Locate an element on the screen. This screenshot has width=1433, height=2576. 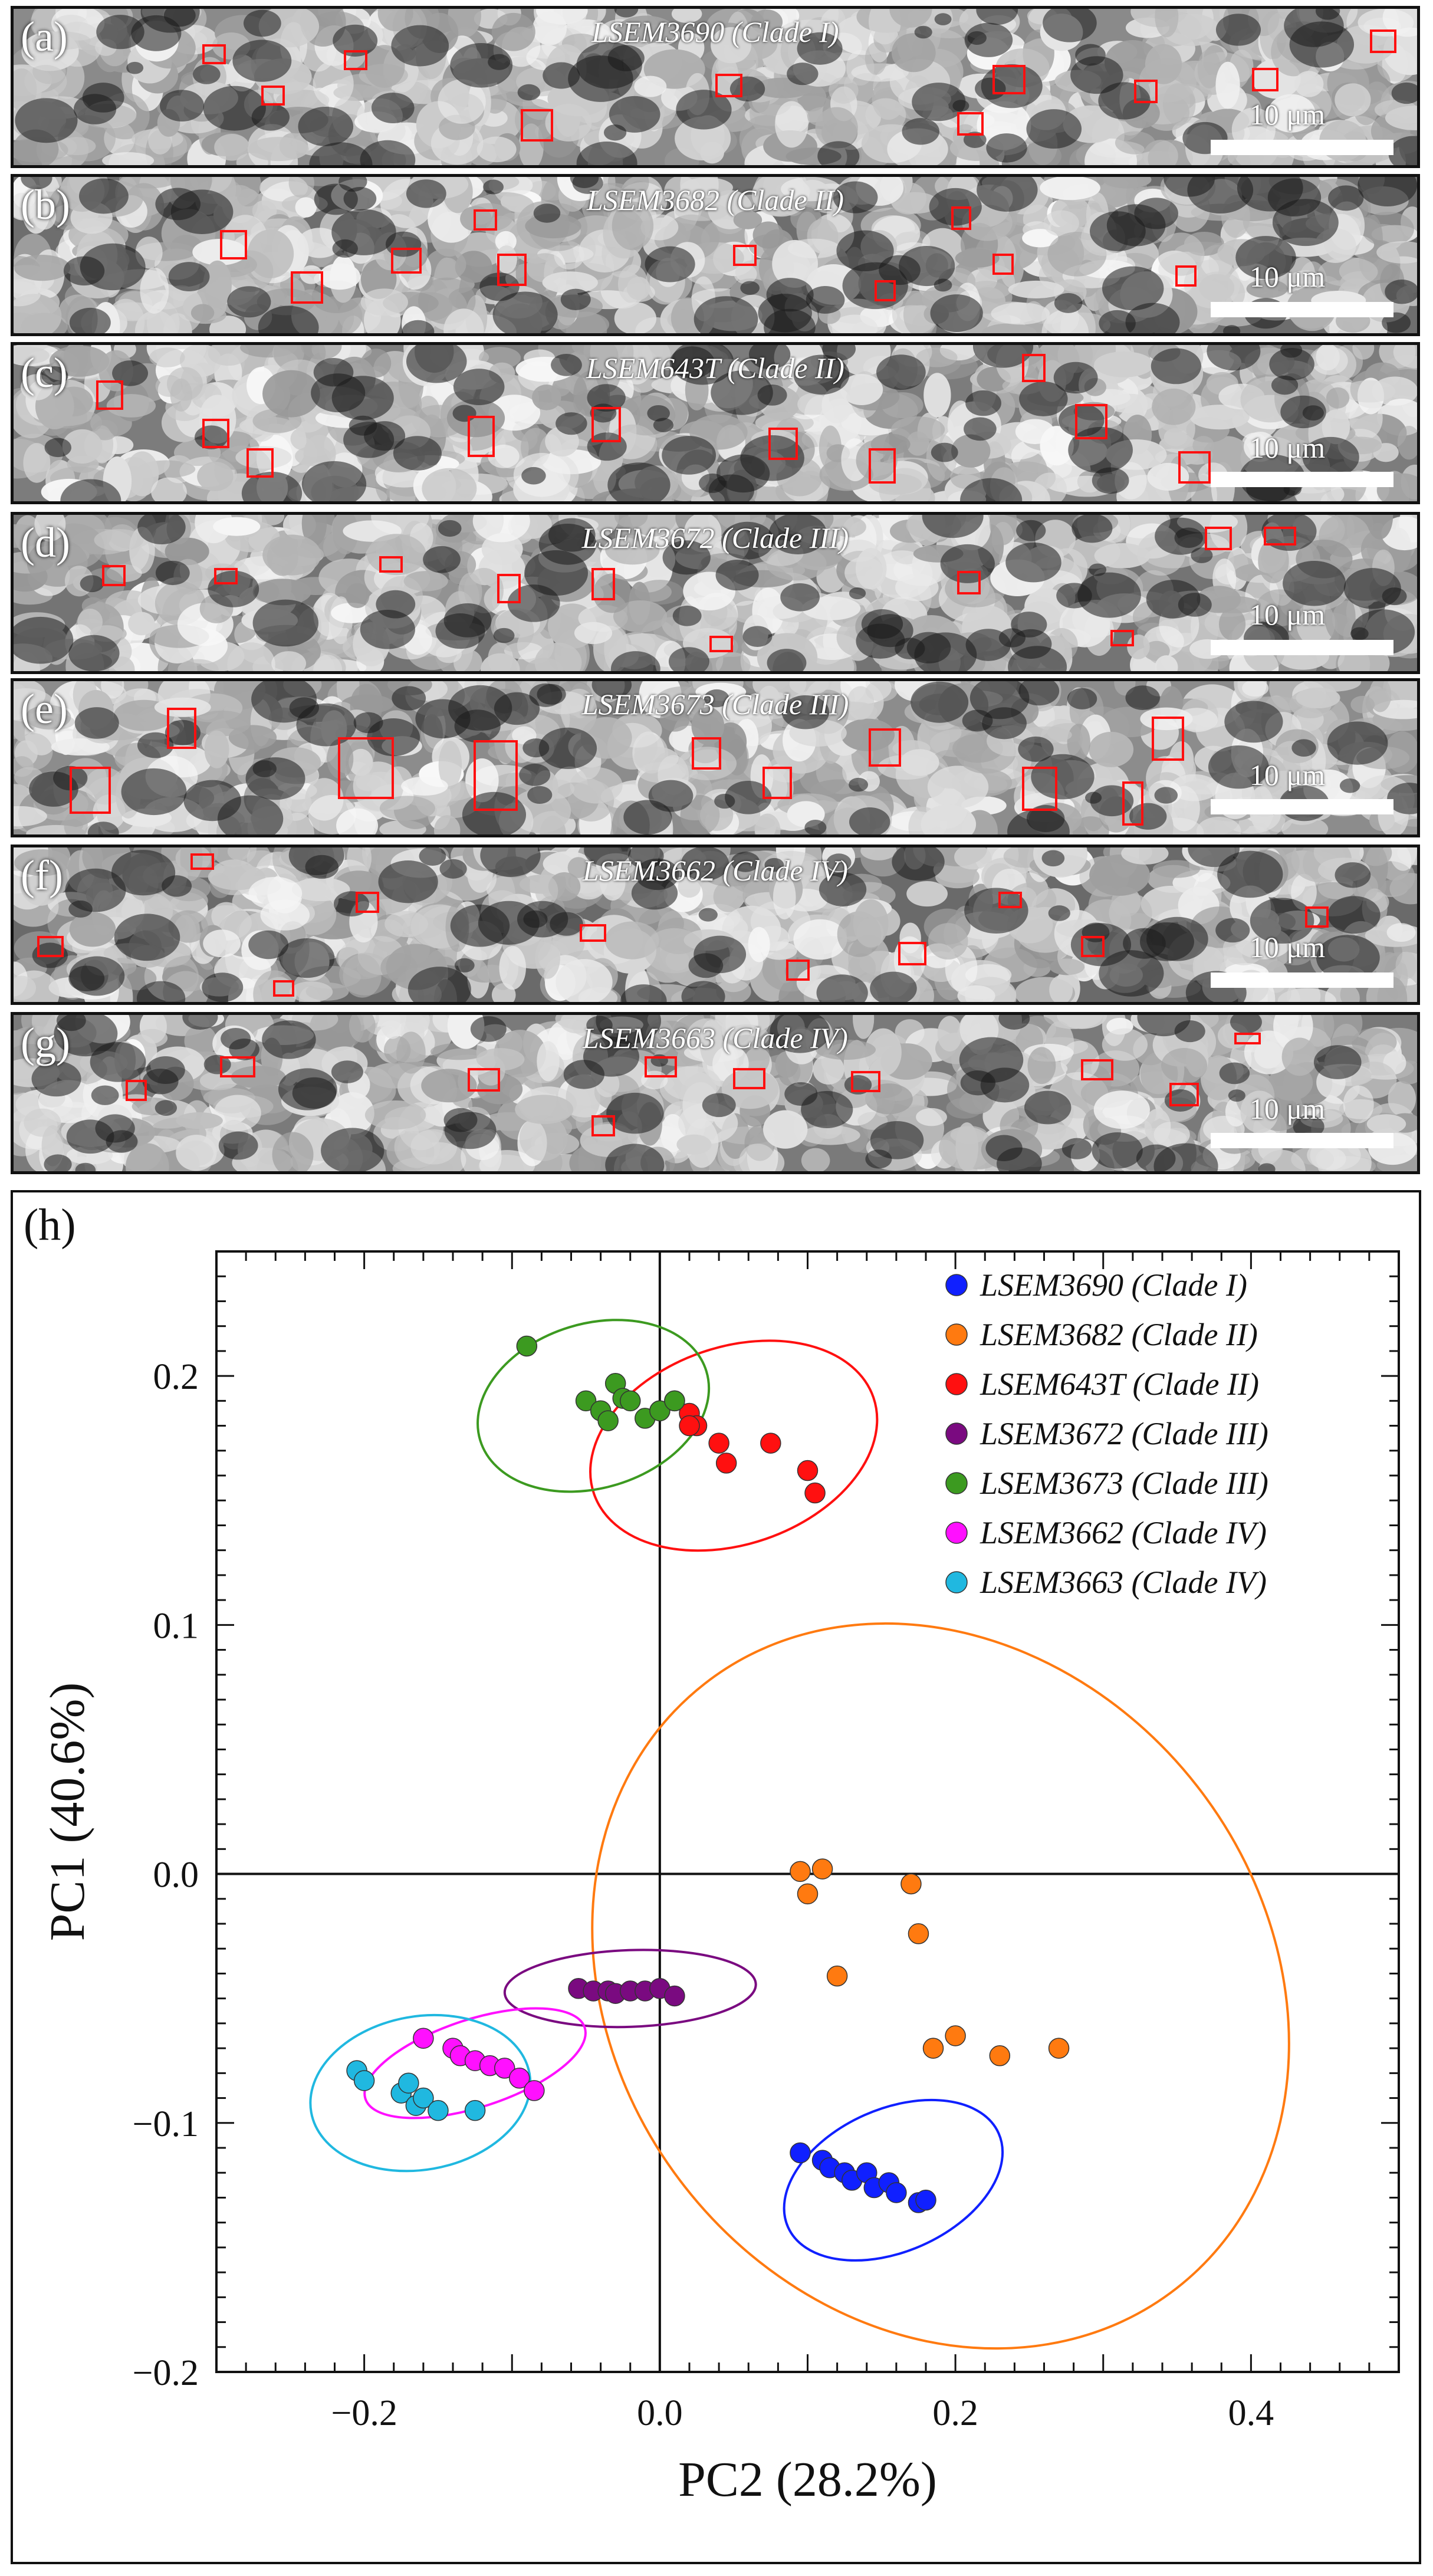
panel-label-h: (h) is located at coordinates (50, 1225).